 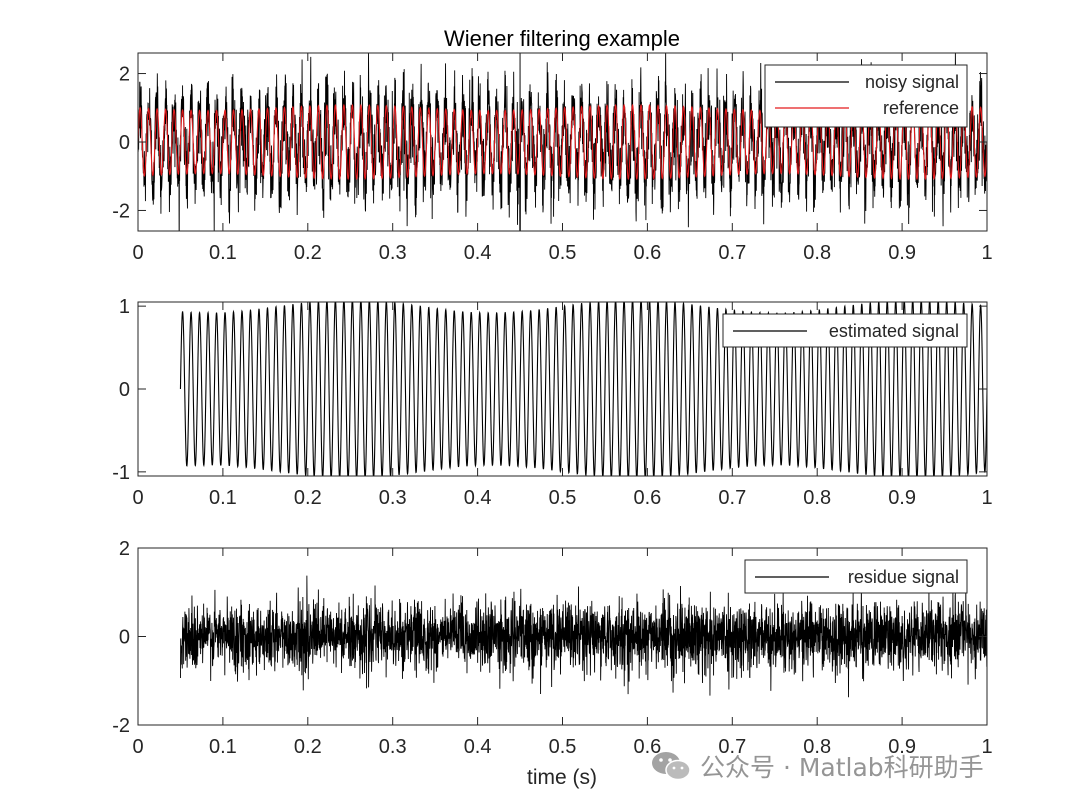 I want to click on chart-title: Wiener filtering example, so click(x=562, y=38).